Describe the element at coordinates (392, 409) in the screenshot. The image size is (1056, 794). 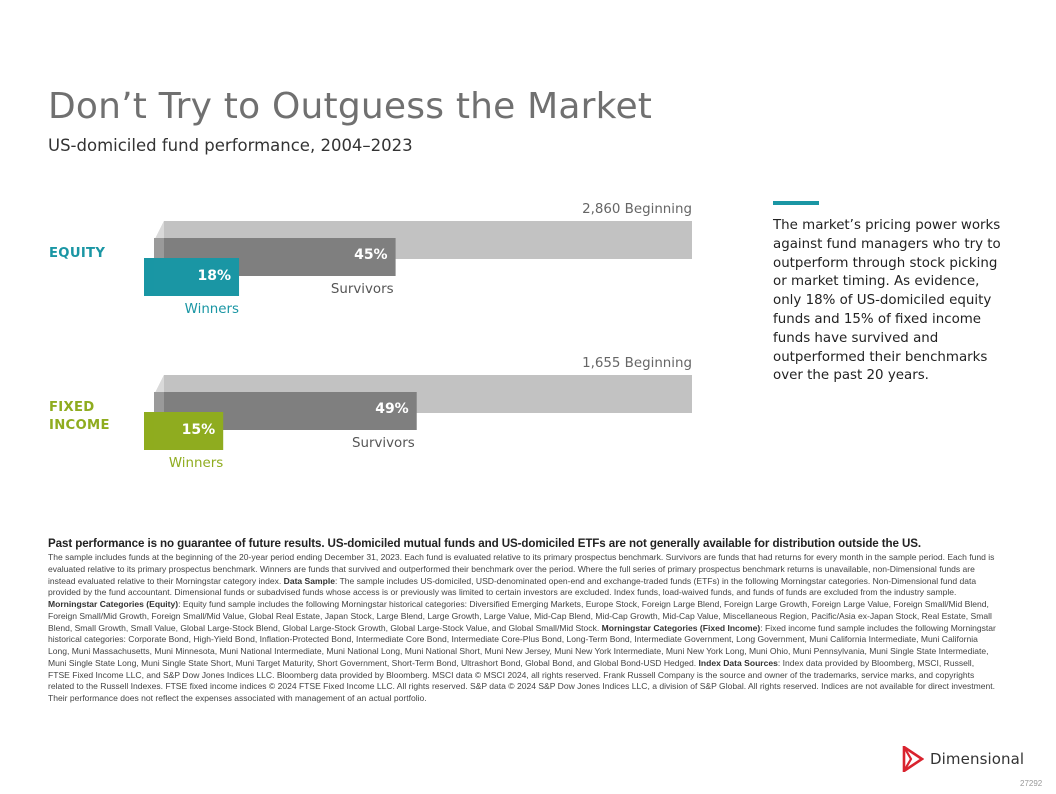
I see `fixed-income-survivors-value: 49%` at that location.